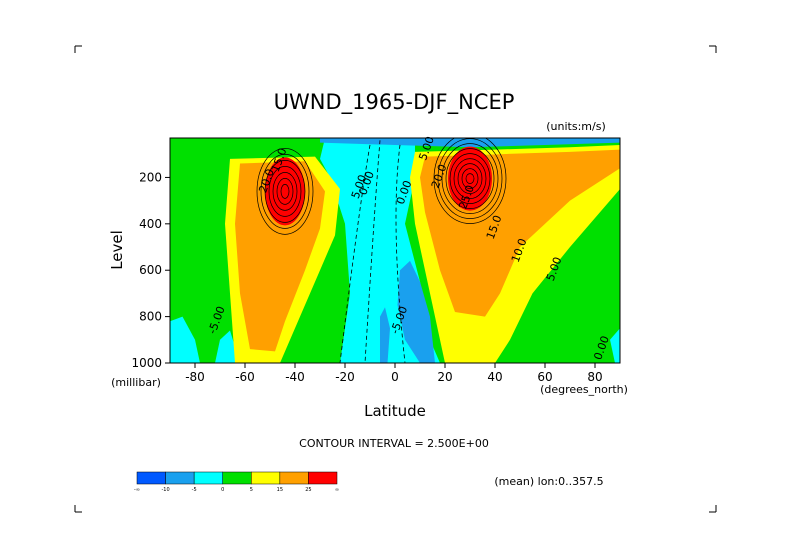 This screenshot has height=558, width=789. What do you see at coordinates (394, 102) in the screenshot?
I see `chart-title: UWND_1965-DJF_NCEP` at bounding box center [394, 102].